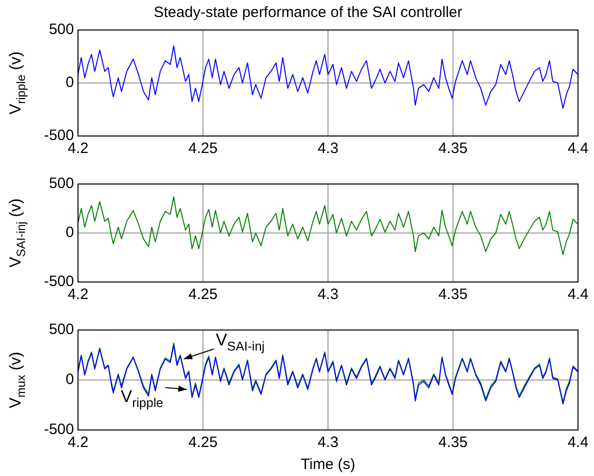 This screenshot has height=476, width=594. Describe the element at coordinates (328, 465) in the screenshot. I see `x-axis-title: Time (s)` at that location.